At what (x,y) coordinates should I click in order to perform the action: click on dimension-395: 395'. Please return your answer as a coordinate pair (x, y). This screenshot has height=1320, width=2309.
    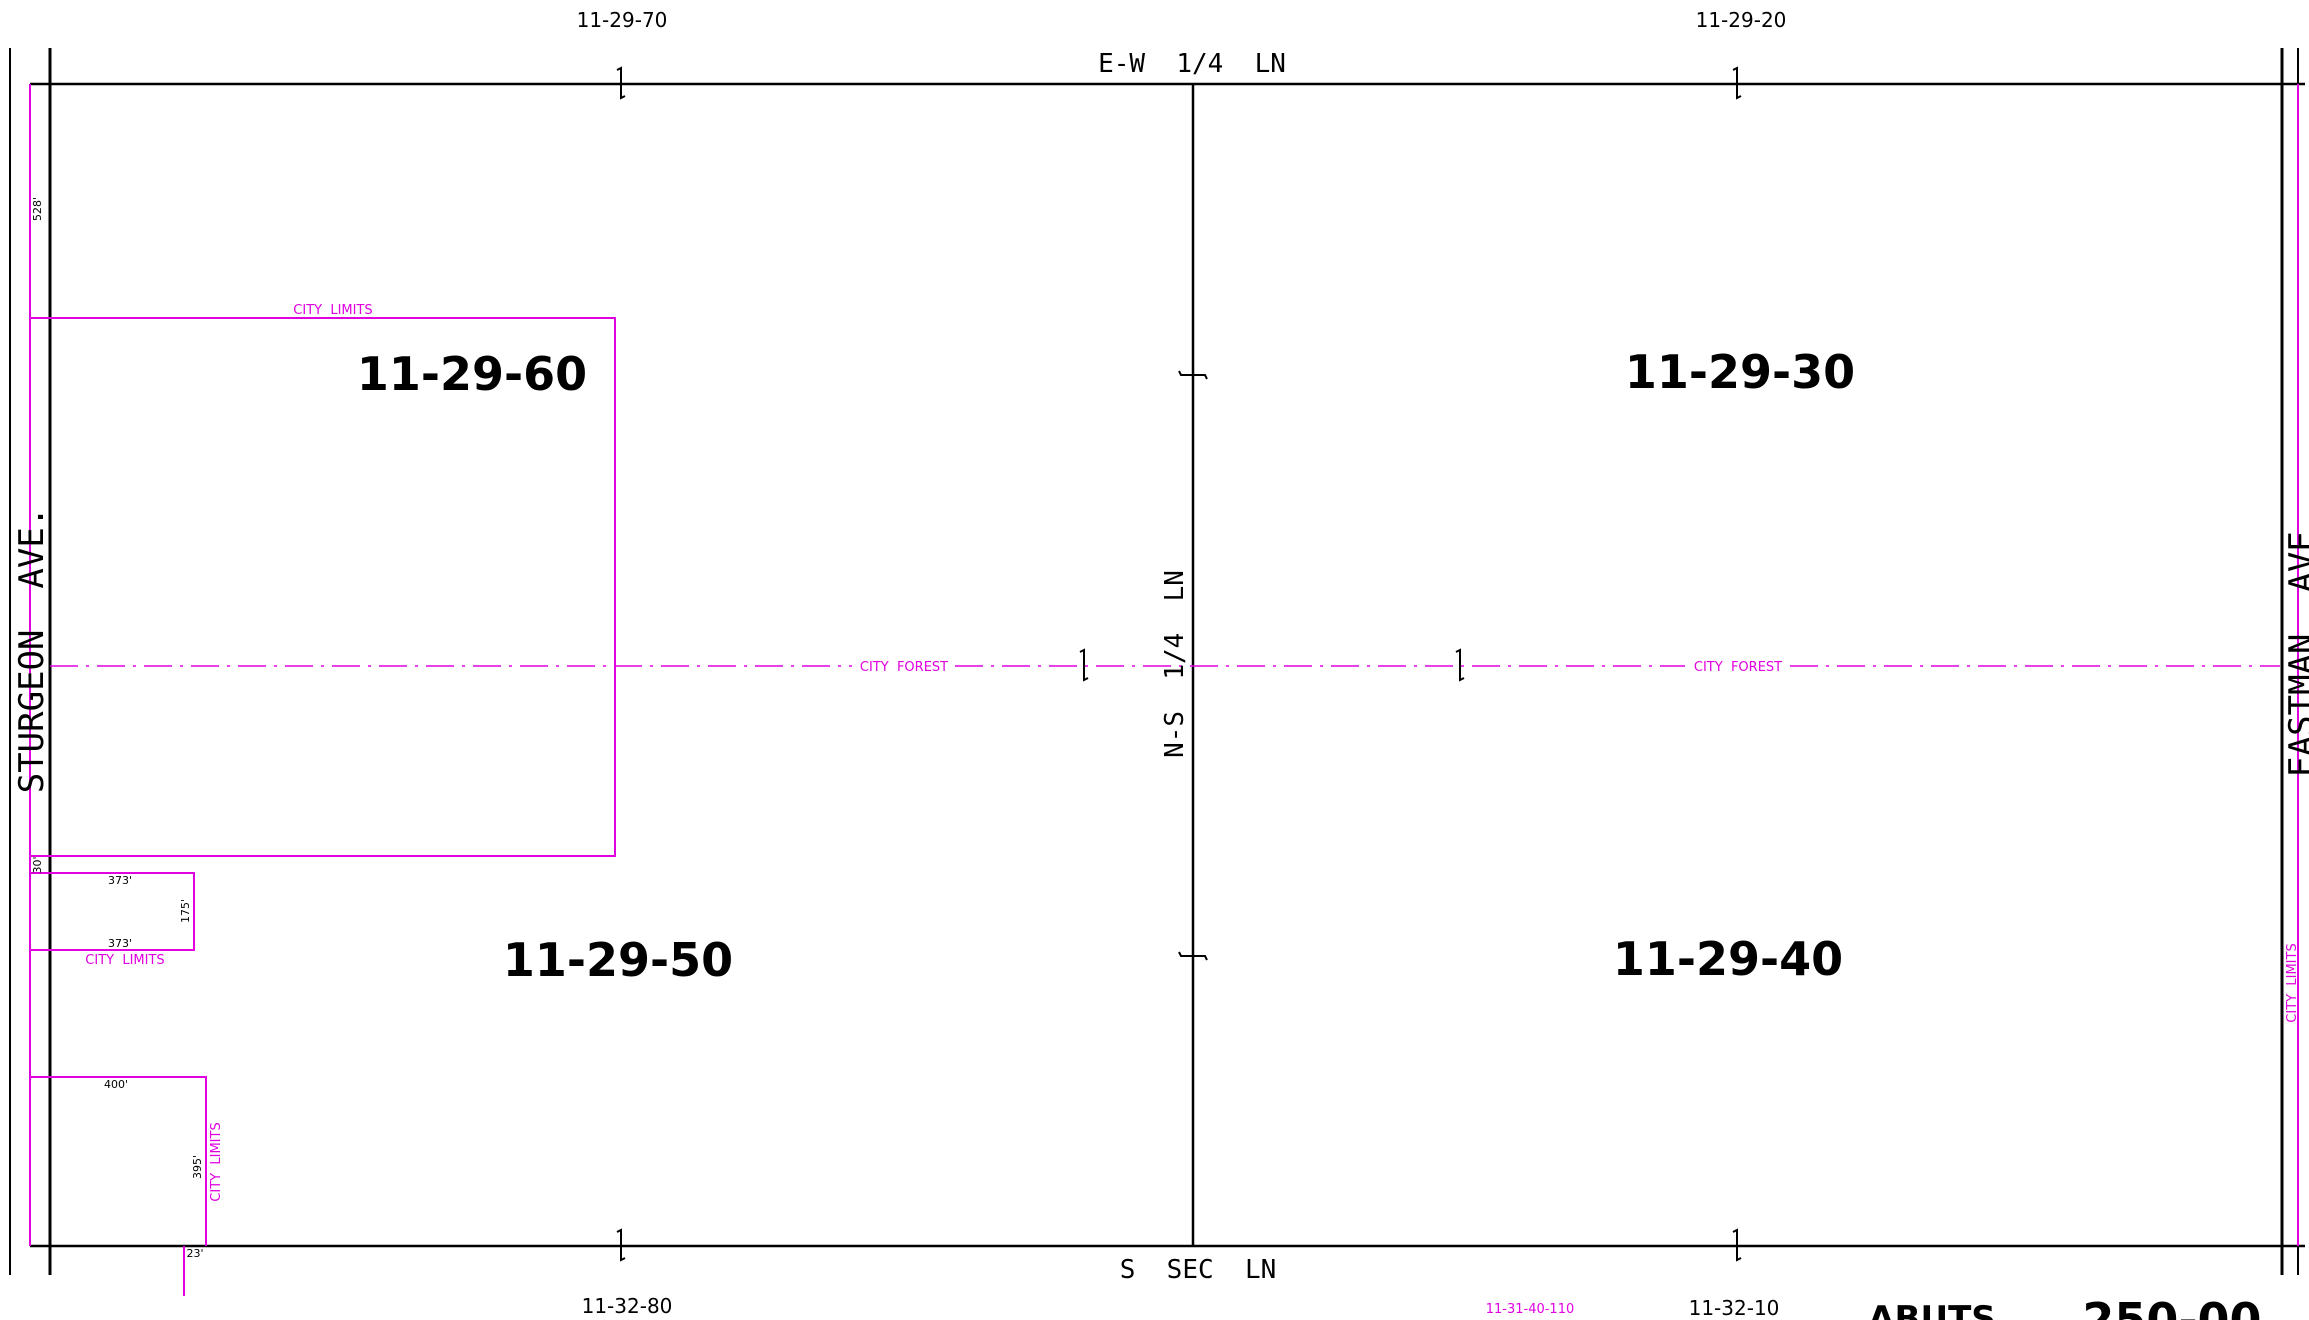
    Looking at the image, I should click on (197, 1167).